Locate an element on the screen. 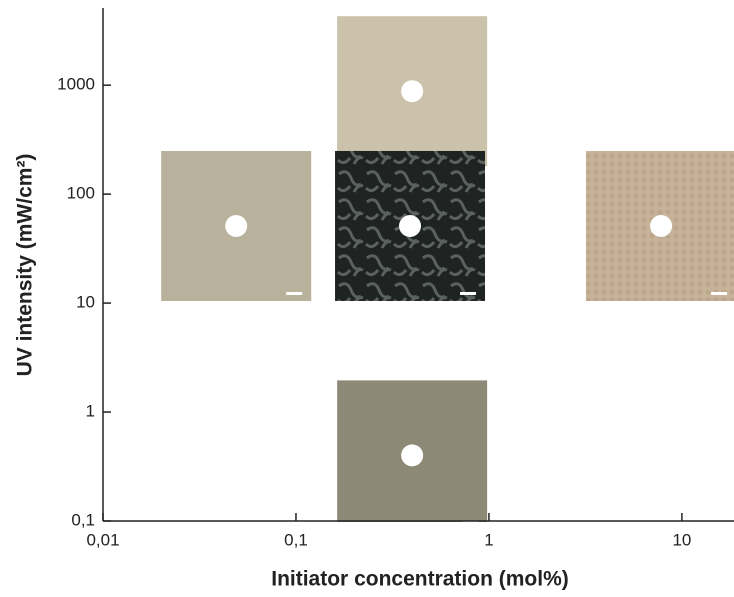  x-axis-title: Initiator concentration (mol%) is located at coordinates (420, 579).